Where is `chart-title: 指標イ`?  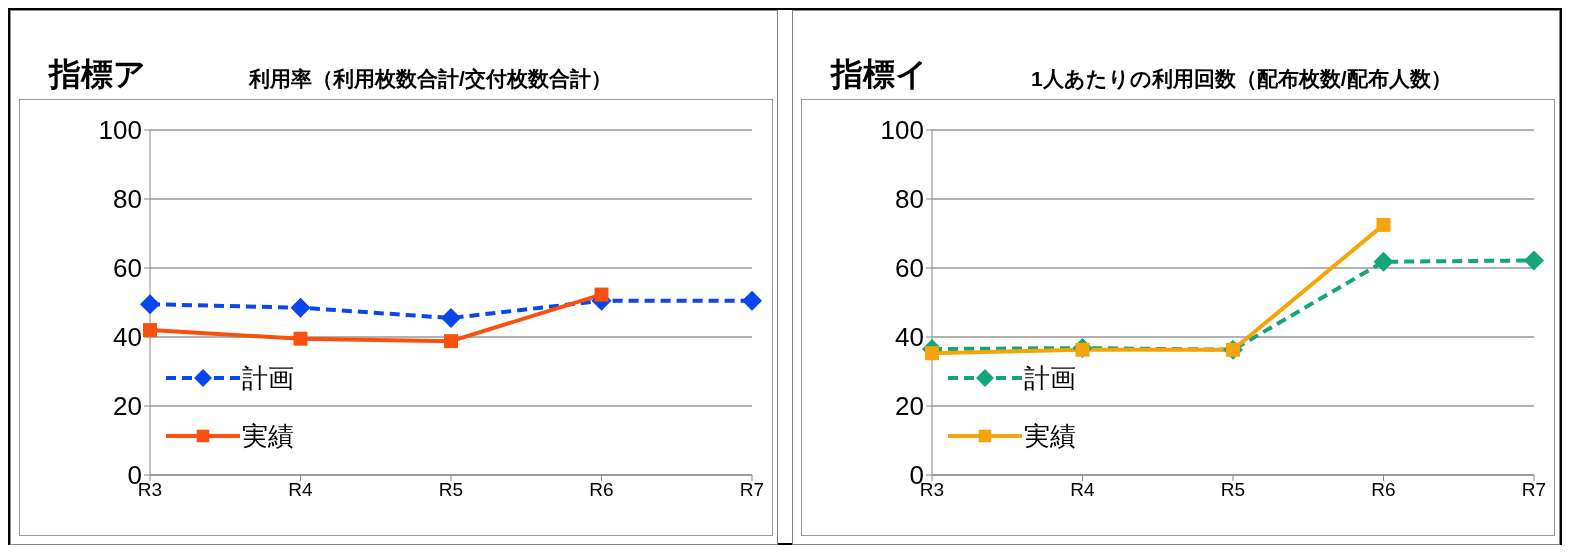
chart-title: 指標イ is located at coordinates (879, 74).